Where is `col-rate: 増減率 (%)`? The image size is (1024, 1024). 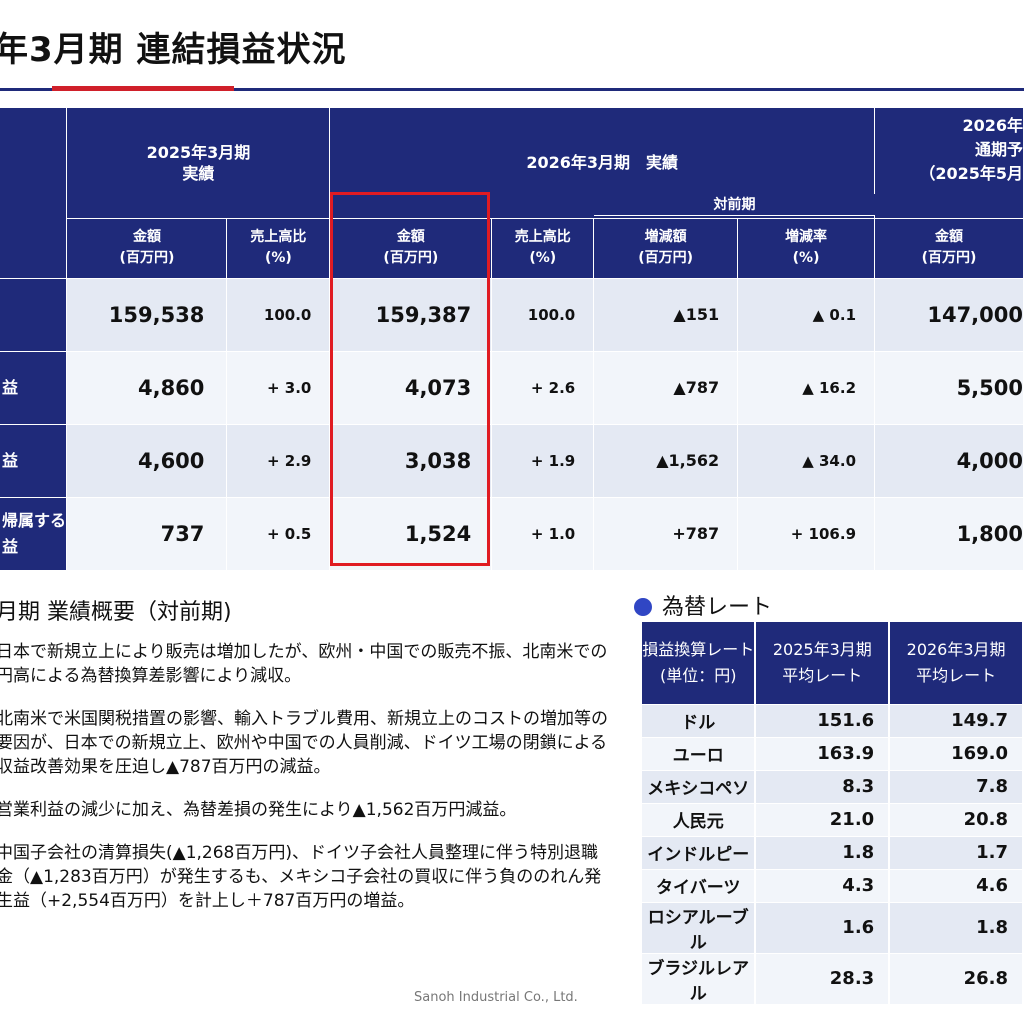 col-rate: 増減率 (%) is located at coordinates (806, 248).